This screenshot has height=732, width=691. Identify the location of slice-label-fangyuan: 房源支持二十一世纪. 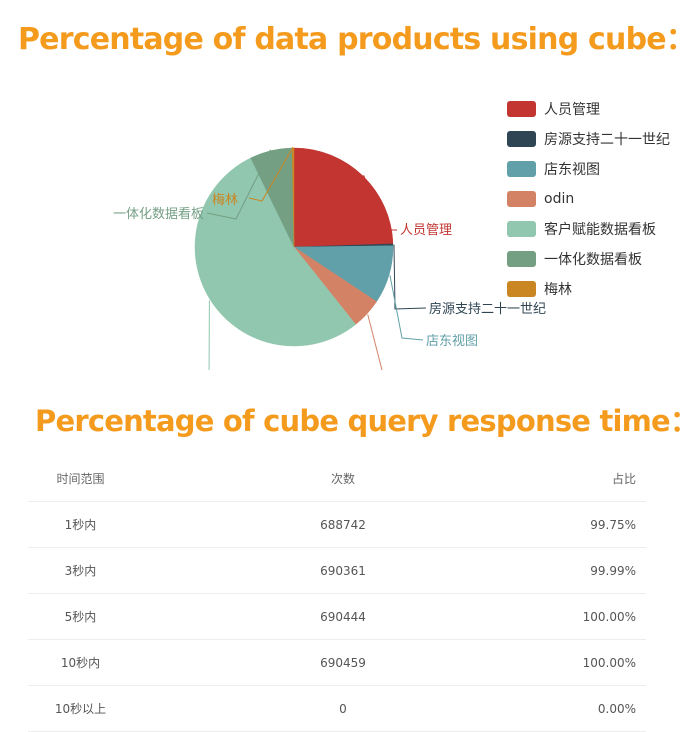
(487, 309).